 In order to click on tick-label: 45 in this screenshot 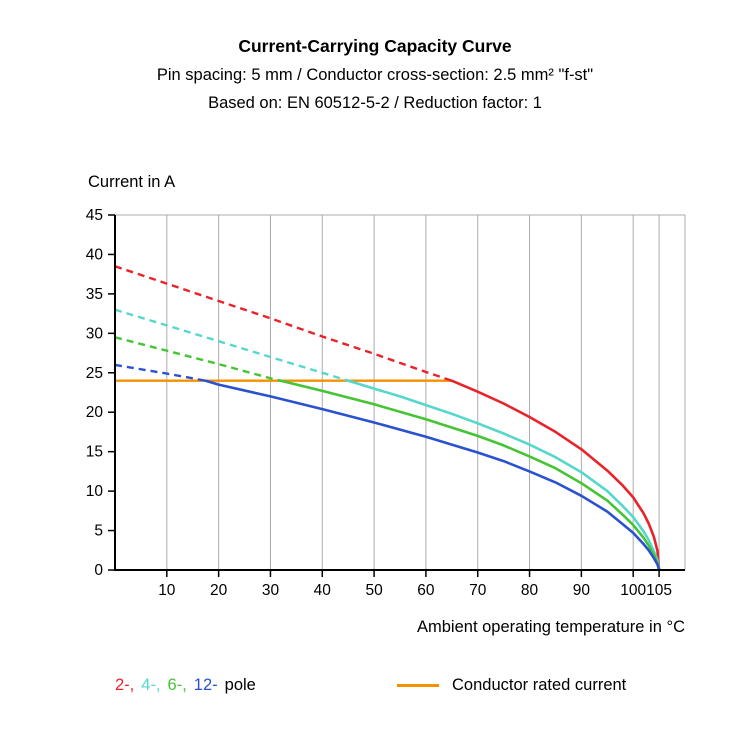, I will do `click(94, 215)`.